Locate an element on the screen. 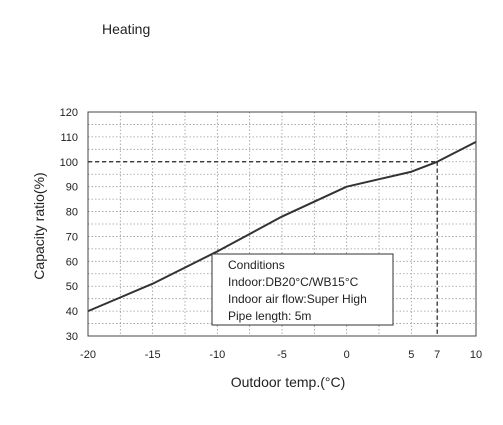 The height and width of the screenshot is (425, 503). y-tick-label: 30 is located at coordinates (72, 337).